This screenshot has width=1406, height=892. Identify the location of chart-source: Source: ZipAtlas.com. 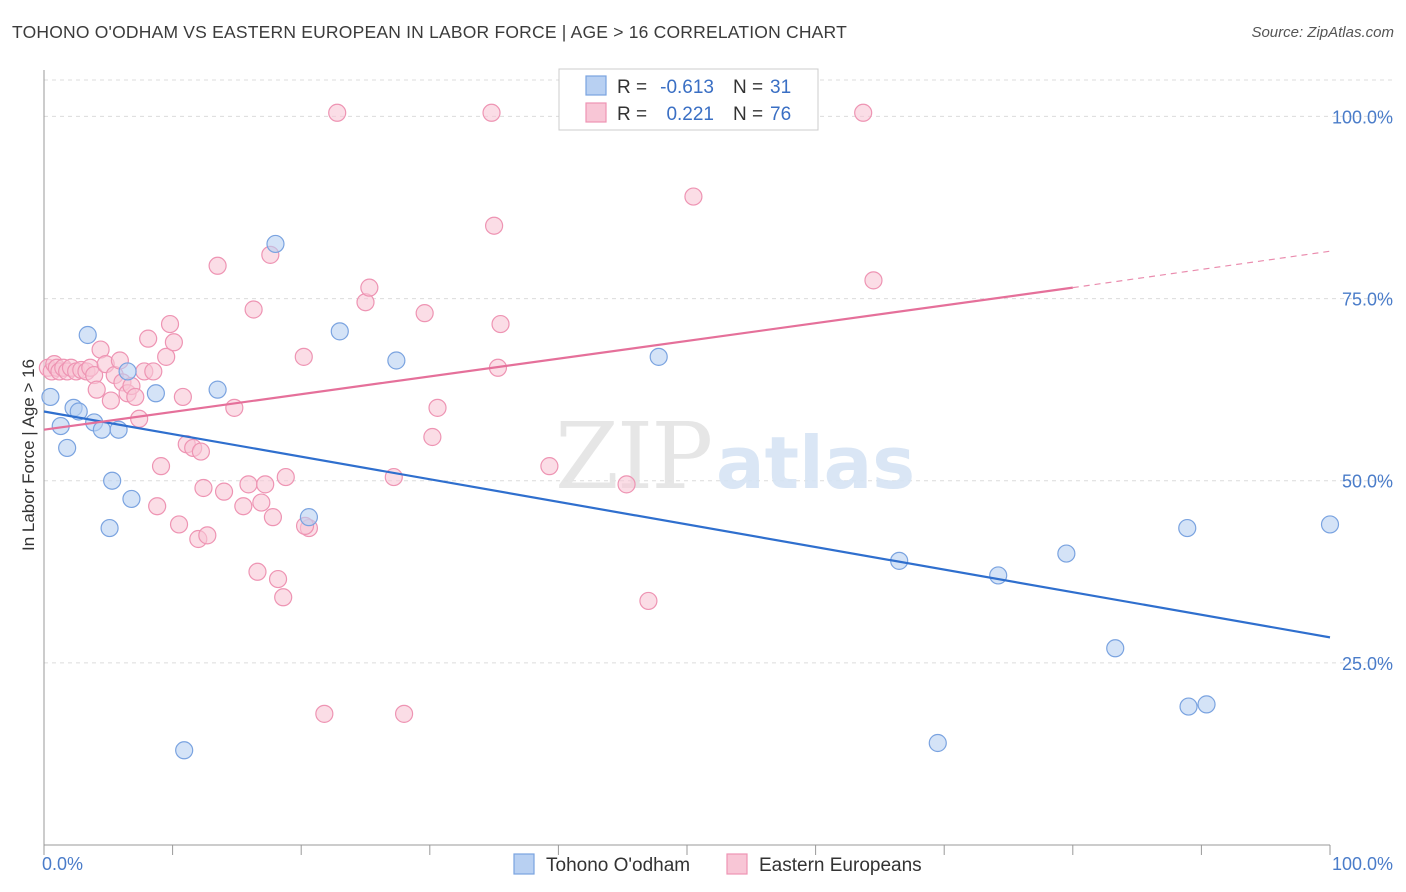
(1322, 32).